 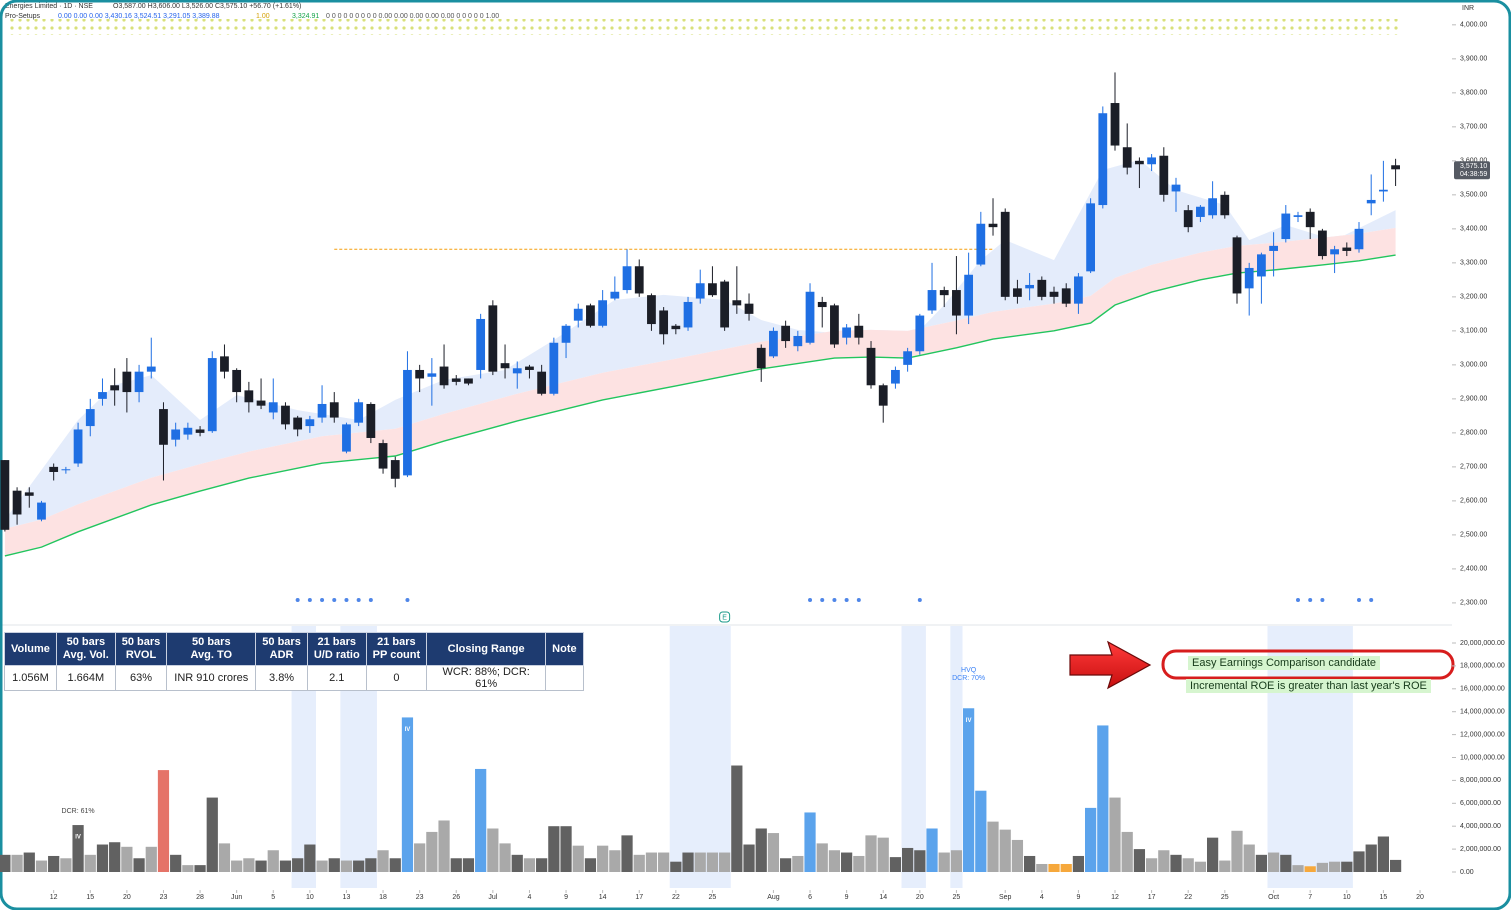 What do you see at coordinates (810, 897) in the screenshot?
I see `x-tick-label: 6` at bounding box center [810, 897].